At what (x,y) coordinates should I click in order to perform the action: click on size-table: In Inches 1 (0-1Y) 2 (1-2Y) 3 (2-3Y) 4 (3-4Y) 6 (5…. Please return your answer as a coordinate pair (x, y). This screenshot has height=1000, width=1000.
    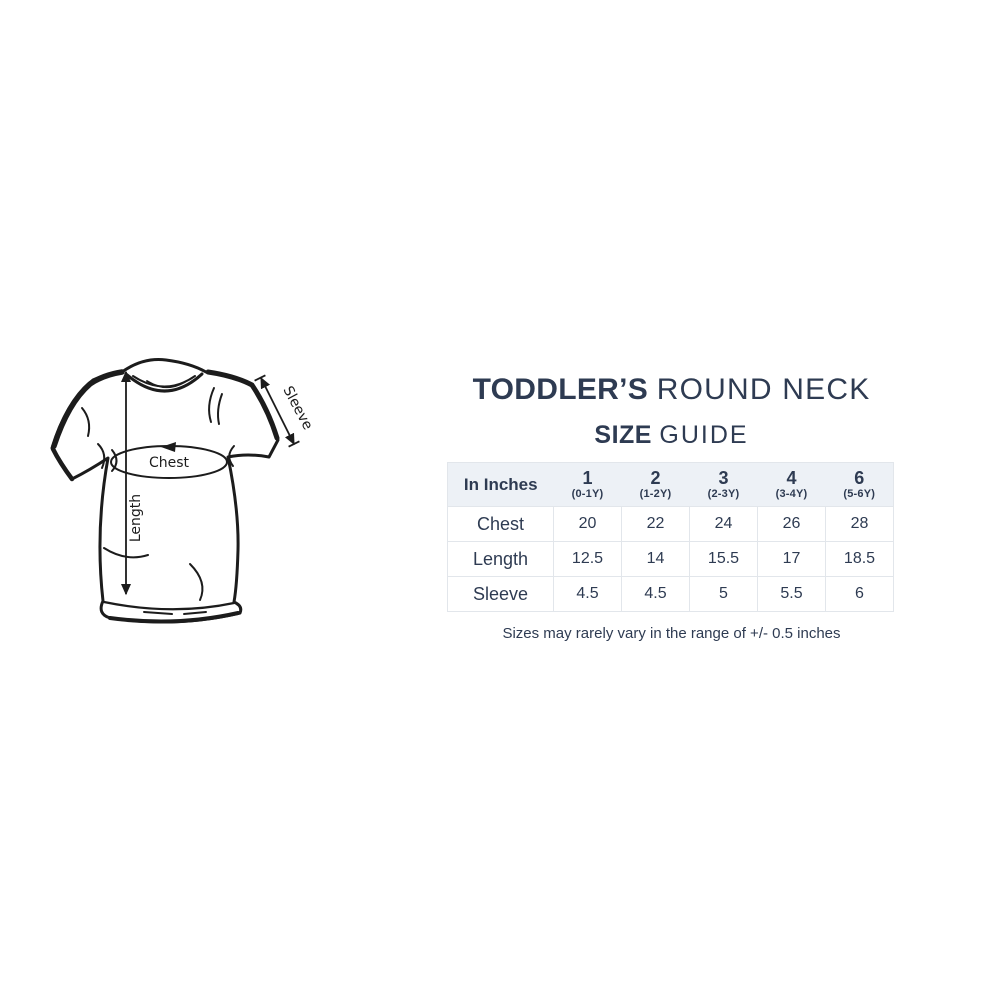
    Looking at the image, I should click on (670, 537).